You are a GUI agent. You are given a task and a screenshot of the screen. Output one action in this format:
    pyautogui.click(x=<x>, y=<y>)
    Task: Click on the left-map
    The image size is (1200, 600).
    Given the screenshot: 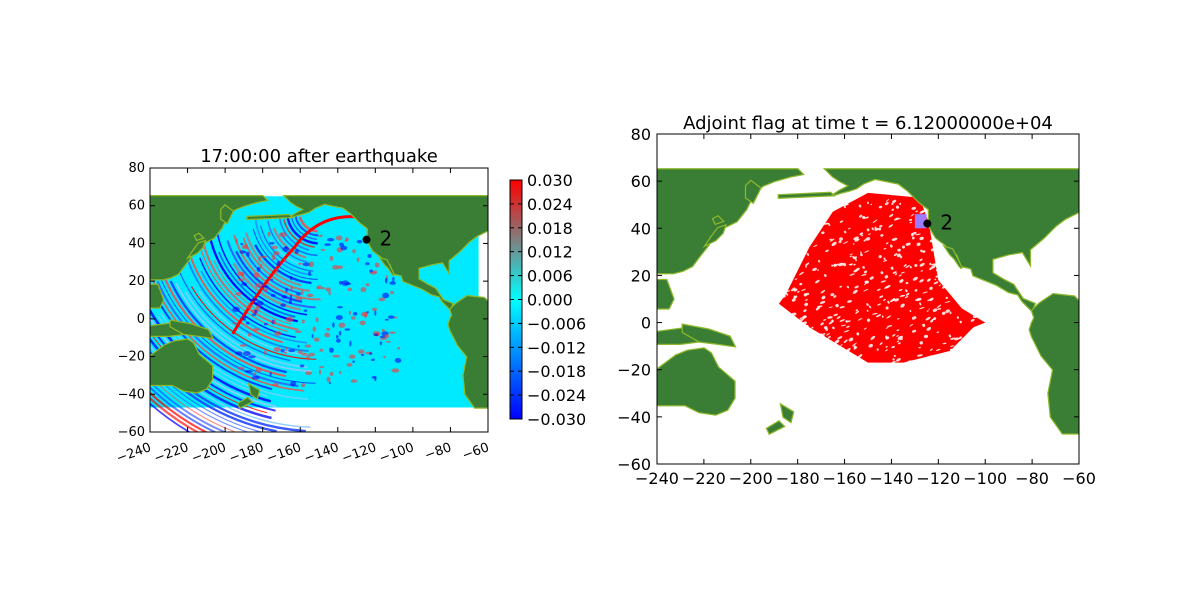 What is the action you would take?
    pyautogui.click(x=319, y=313)
    